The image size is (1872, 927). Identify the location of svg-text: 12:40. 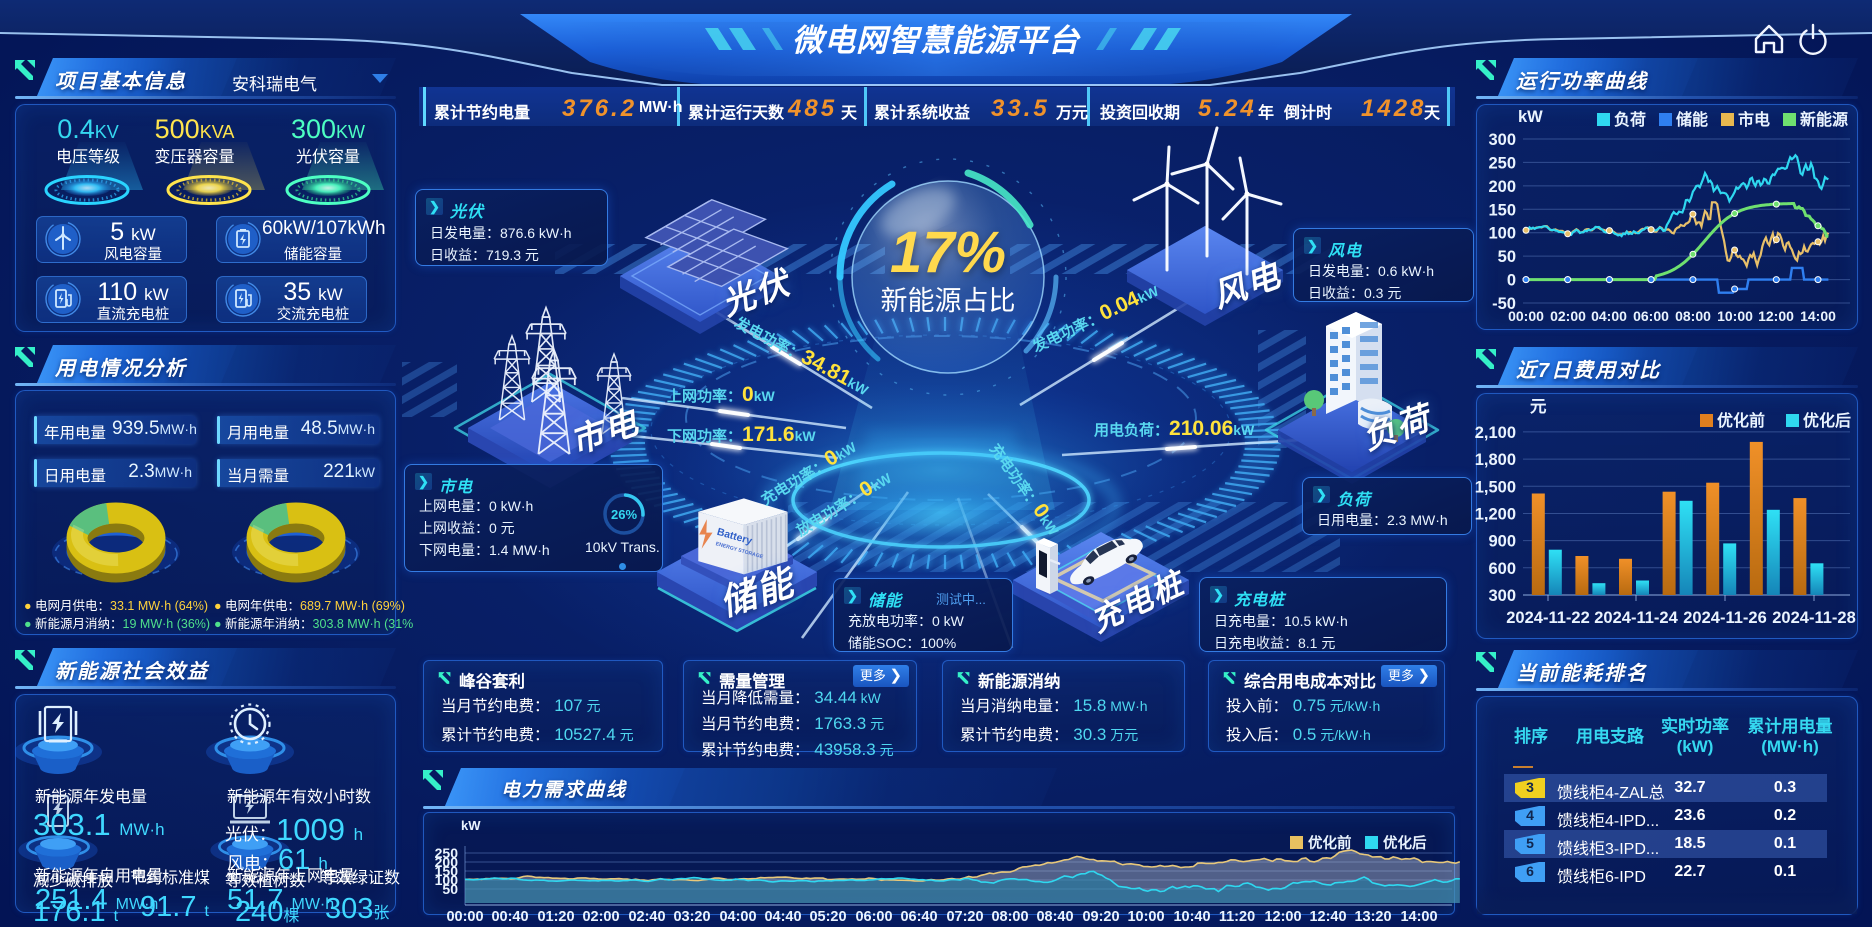
(1327, 917).